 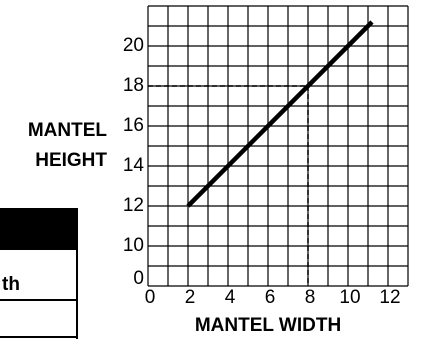 What do you see at coordinates (133, 85) in the screenshot?
I see `y-tick-label: 18` at bounding box center [133, 85].